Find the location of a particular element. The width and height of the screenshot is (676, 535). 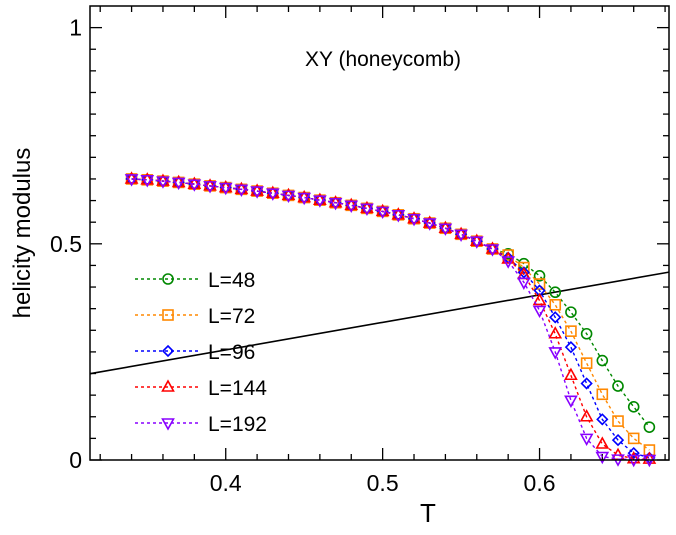

legend-label: L=96 is located at coordinates (231, 352).